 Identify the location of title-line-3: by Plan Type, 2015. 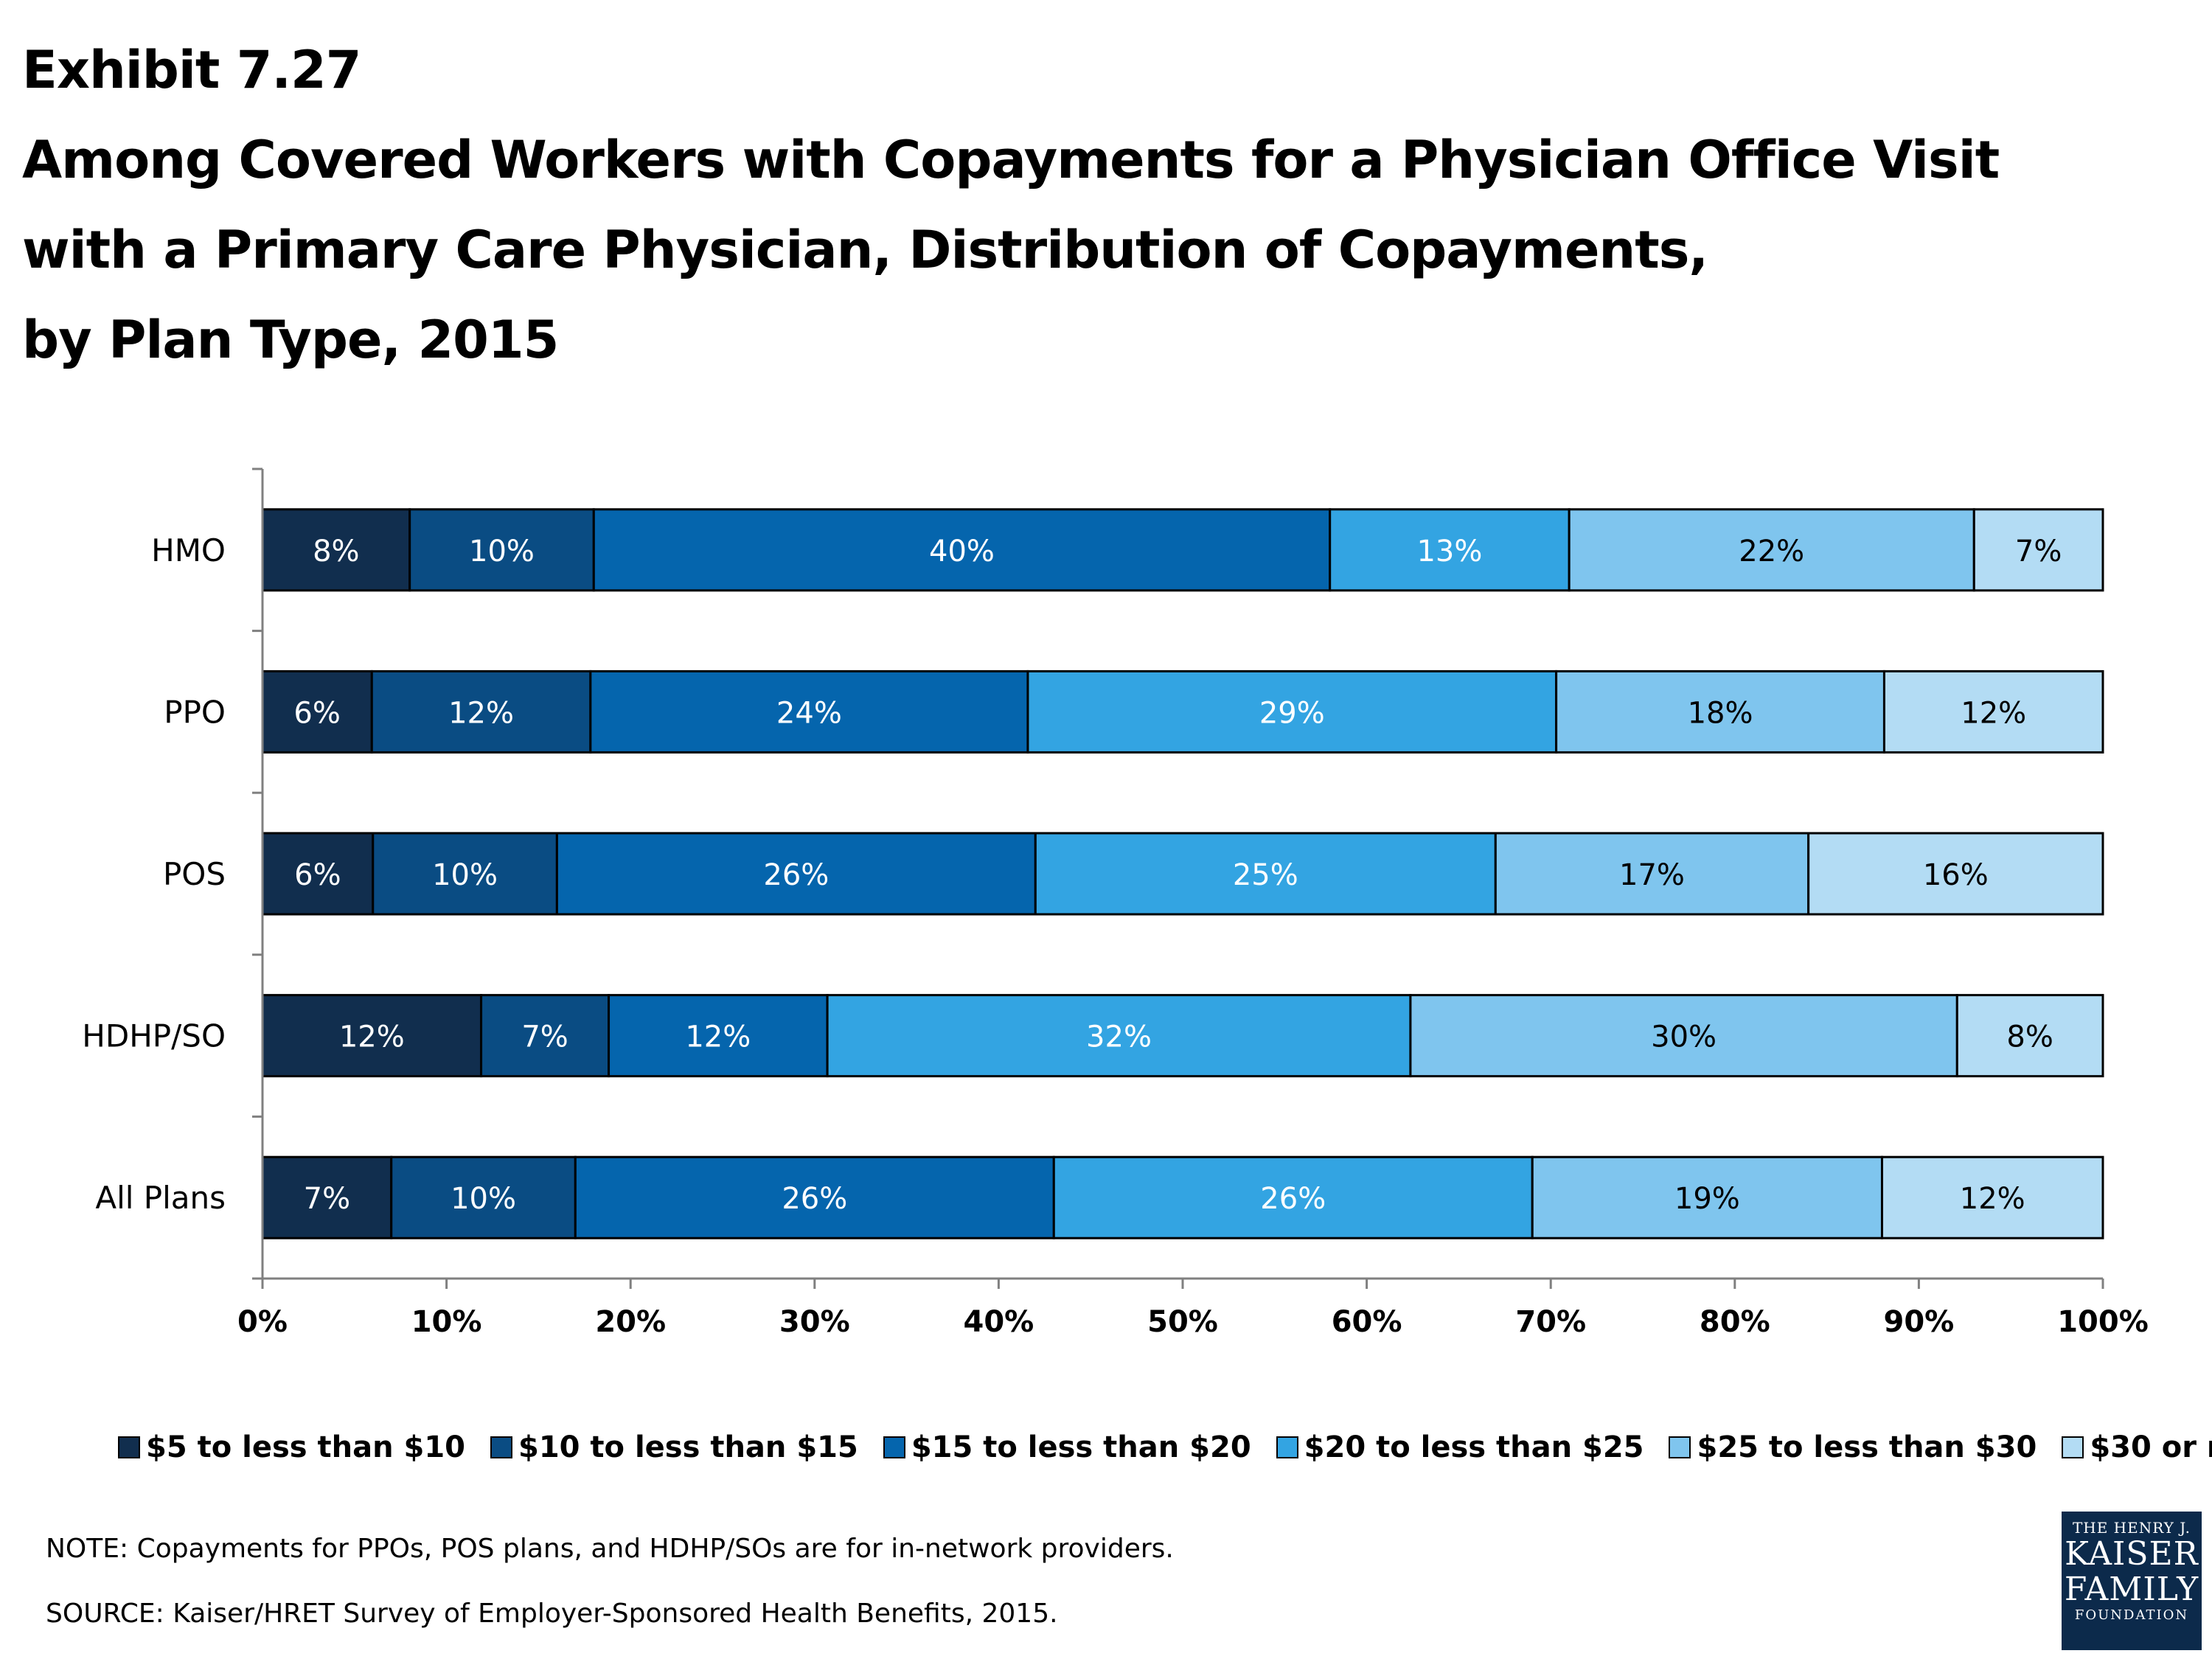
(290, 340).